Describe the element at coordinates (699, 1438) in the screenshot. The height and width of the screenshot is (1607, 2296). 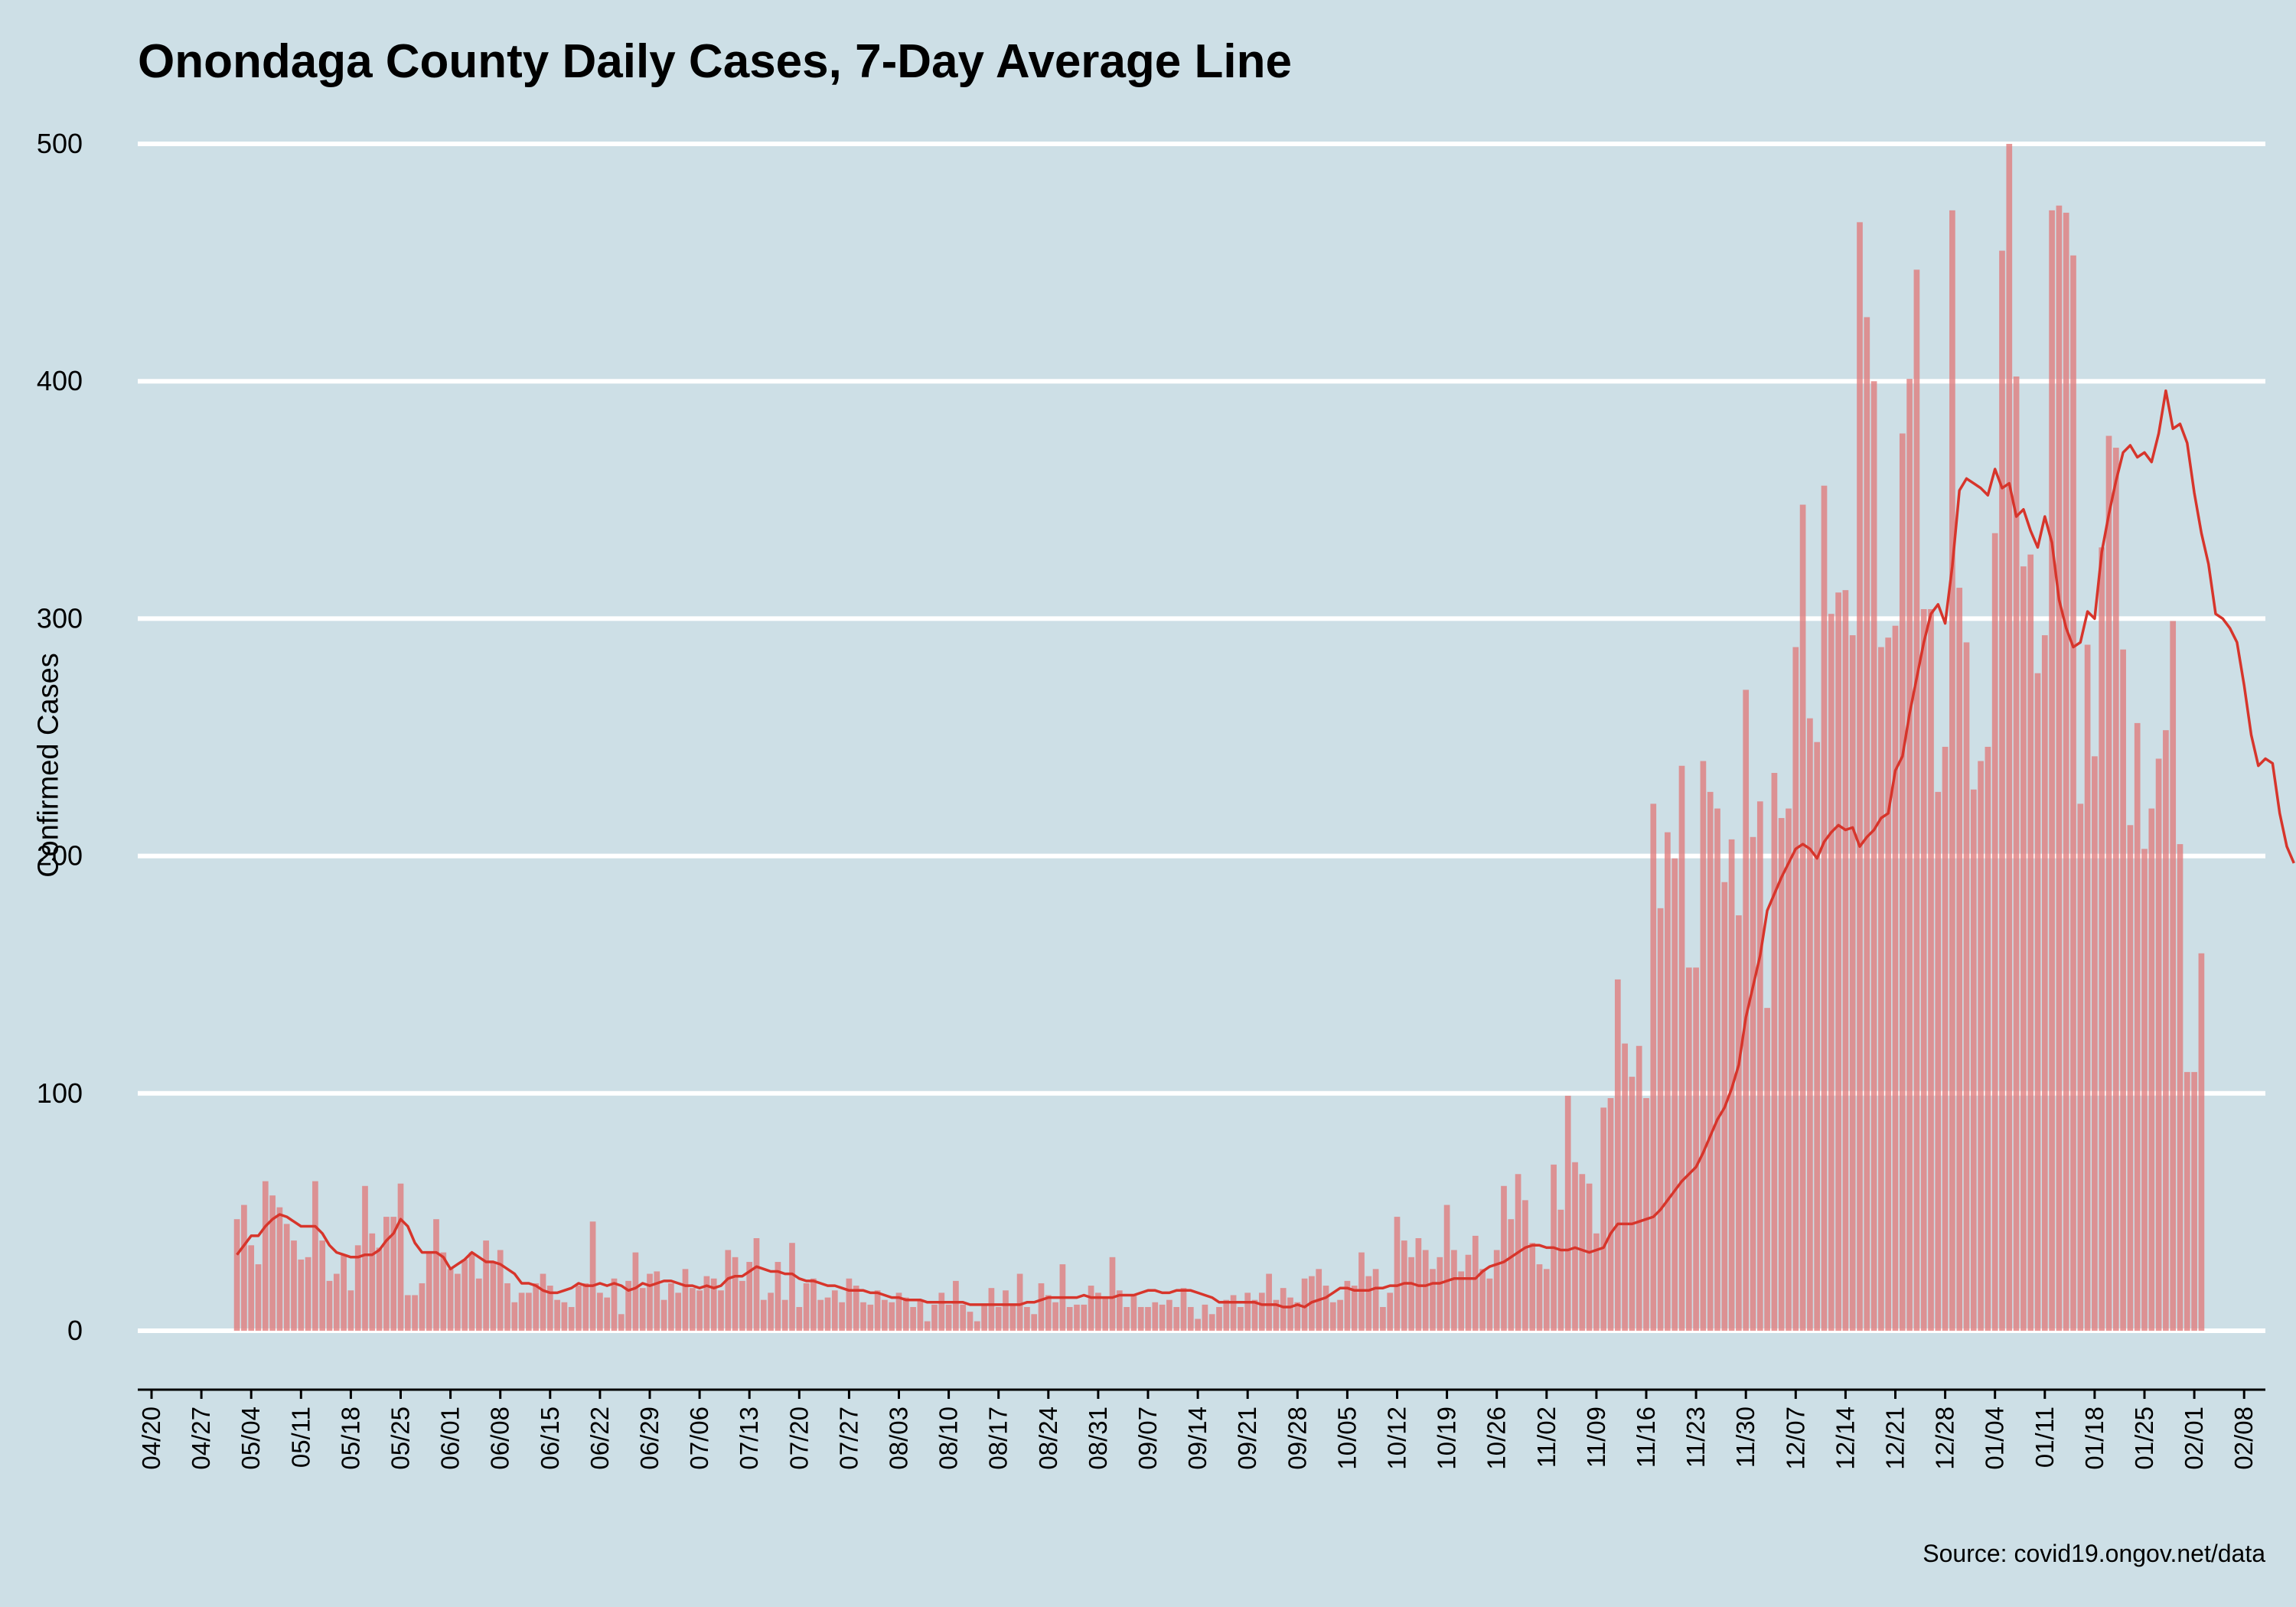
I see `x-tick-label: 07/06` at that location.